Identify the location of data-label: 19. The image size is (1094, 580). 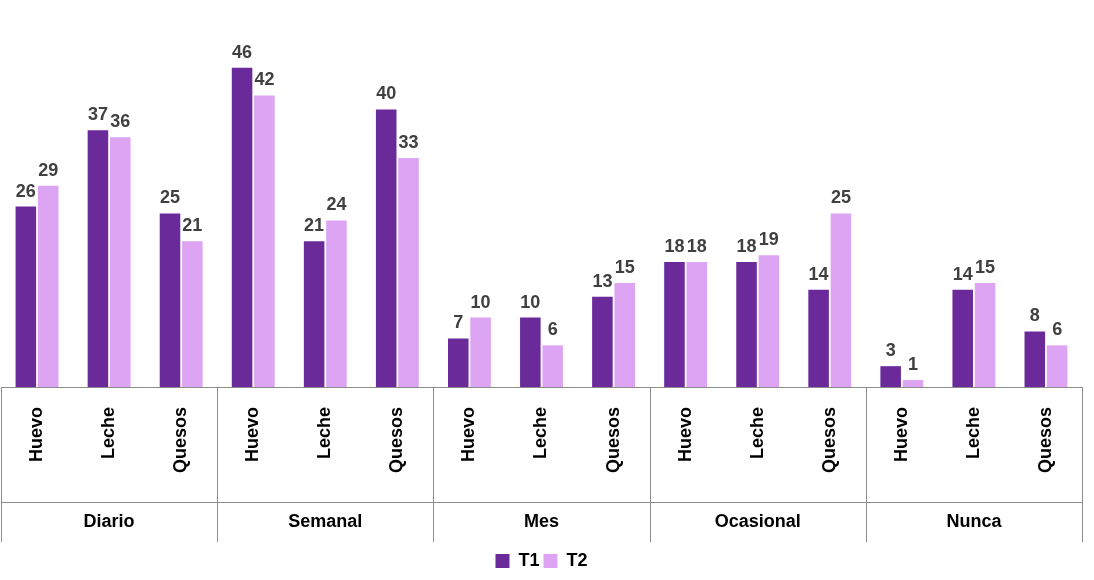
(768, 239).